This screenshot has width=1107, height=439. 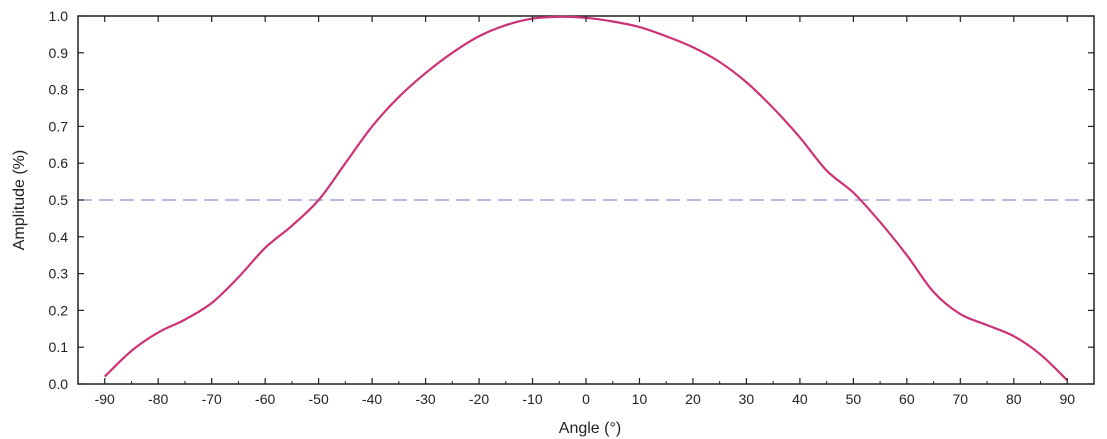 What do you see at coordinates (372, 399) in the screenshot?
I see `x-tick-label: -40` at bounding box center [372, 399].